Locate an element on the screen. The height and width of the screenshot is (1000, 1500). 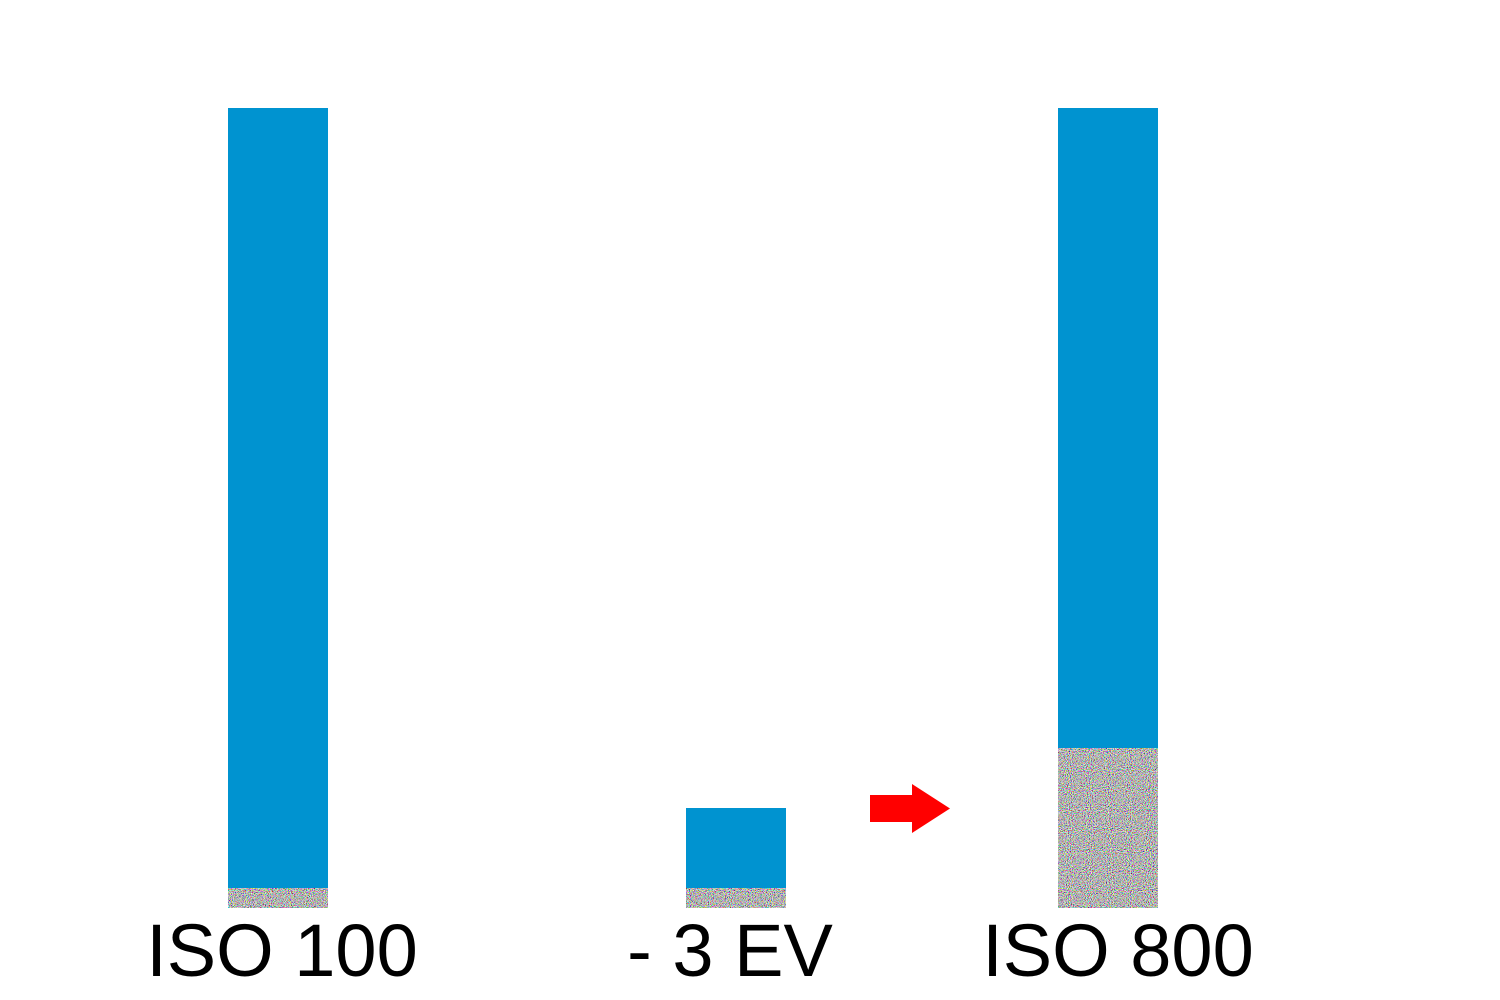
label: - 3 EV is located at coordinates (730, 950).